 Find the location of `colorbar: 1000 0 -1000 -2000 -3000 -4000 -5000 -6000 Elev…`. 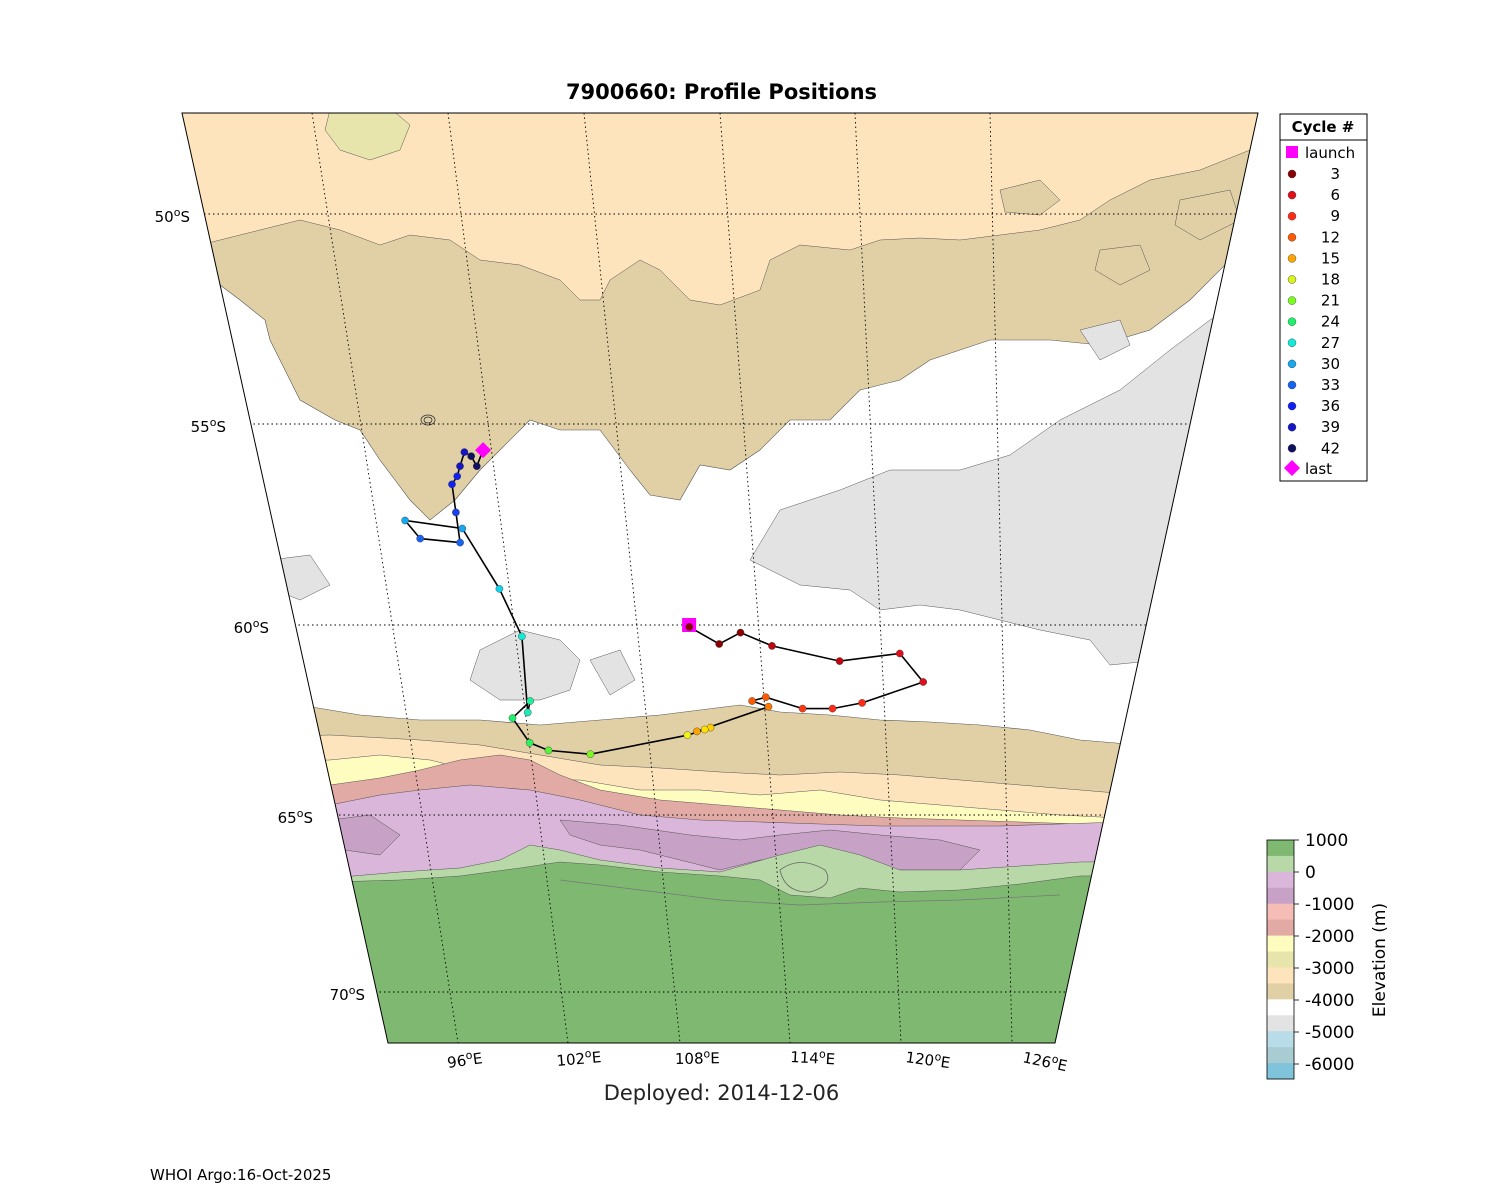

colorbar: 1000 0 -1000 -2000 -3000 -4000 -5000 -6000 Elev… is located at coordinates (1328, 955).